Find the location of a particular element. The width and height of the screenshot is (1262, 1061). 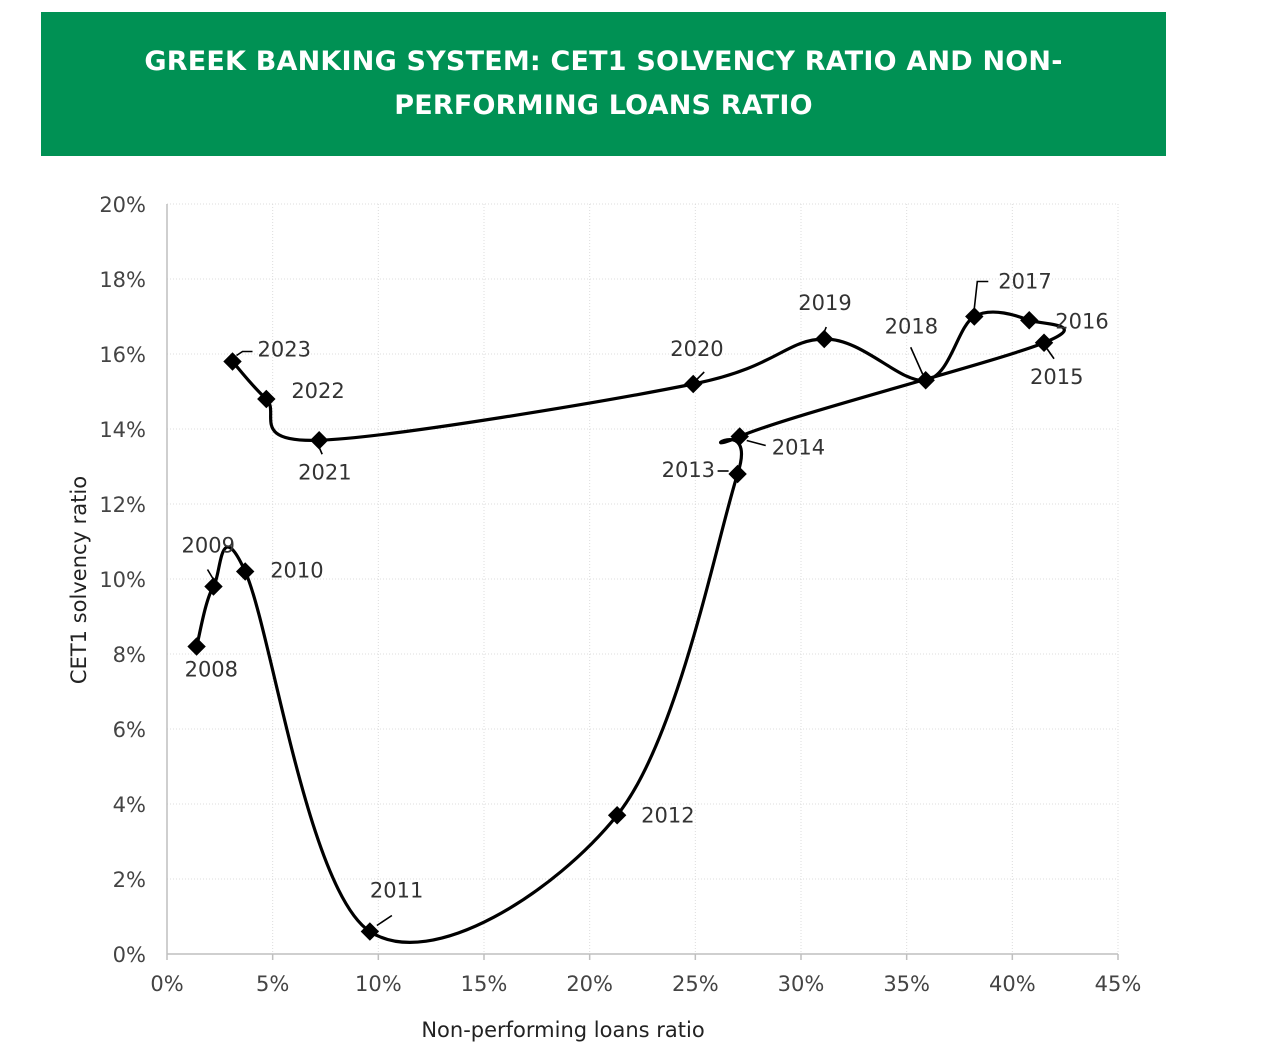

x-axis-title: Non-performing loans ratio is located at coordinates (562, 1030).